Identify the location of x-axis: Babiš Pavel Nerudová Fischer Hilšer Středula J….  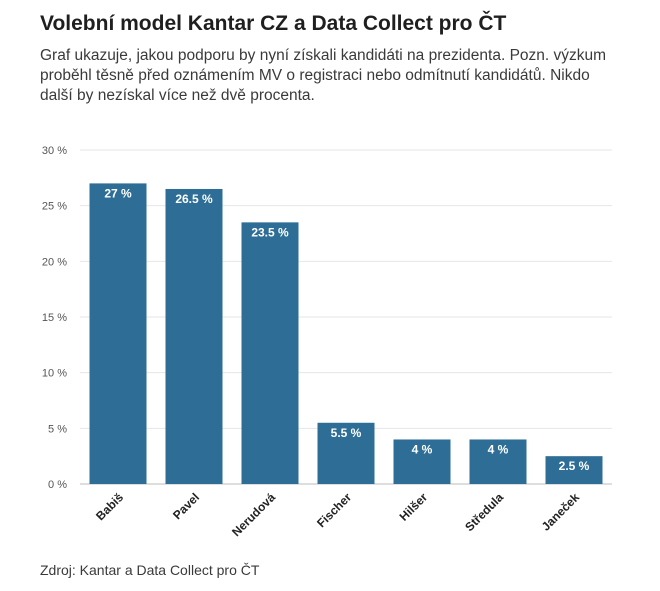
(337, 514).